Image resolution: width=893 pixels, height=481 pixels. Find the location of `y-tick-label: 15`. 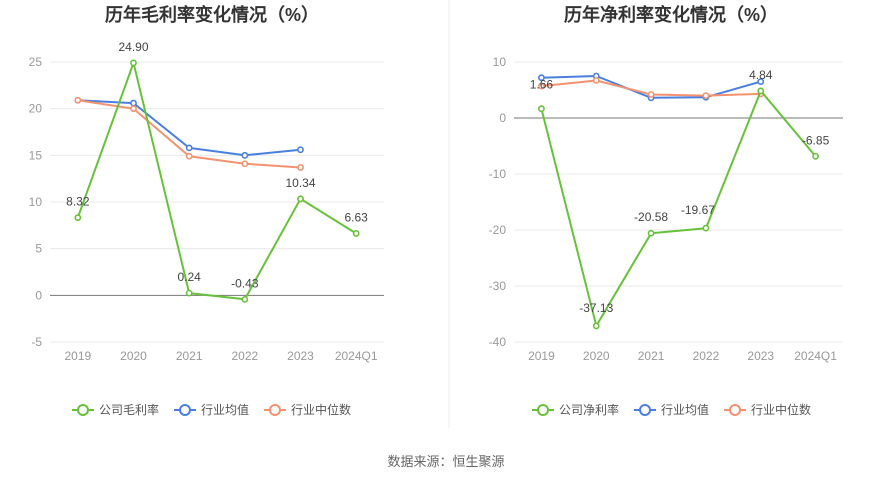

y-tick-label: 15 is located at coordinates (36, 155).